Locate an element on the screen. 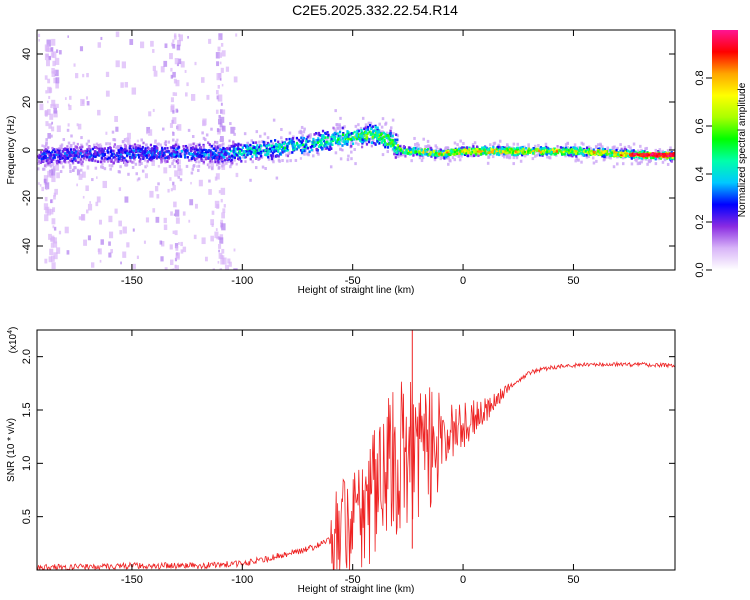  colorbar-tick-label: 0.8 is located at coordinates (700, 77).